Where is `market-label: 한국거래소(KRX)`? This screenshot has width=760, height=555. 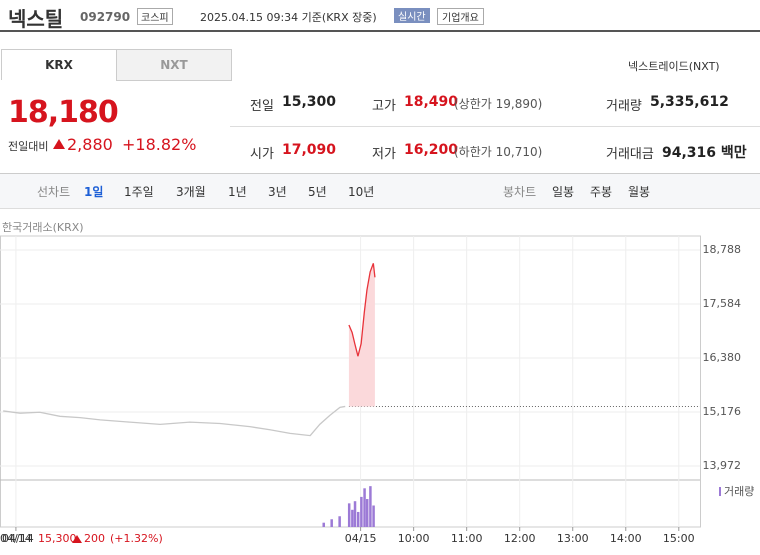 market-label: 한국거래소(KRX) is located at coordinates (43, 227).